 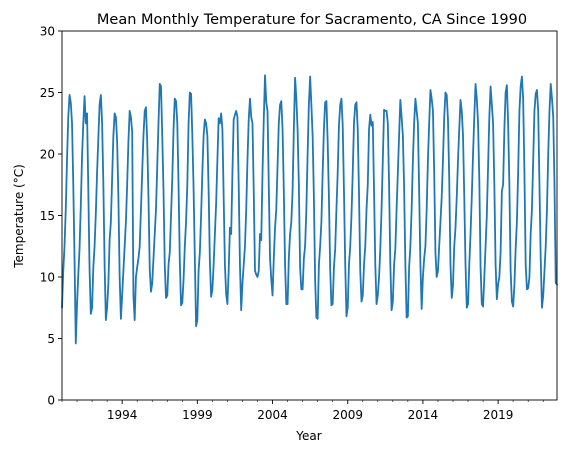 I want to click on x-tick-label: 2009, so click(x=347, y=415).